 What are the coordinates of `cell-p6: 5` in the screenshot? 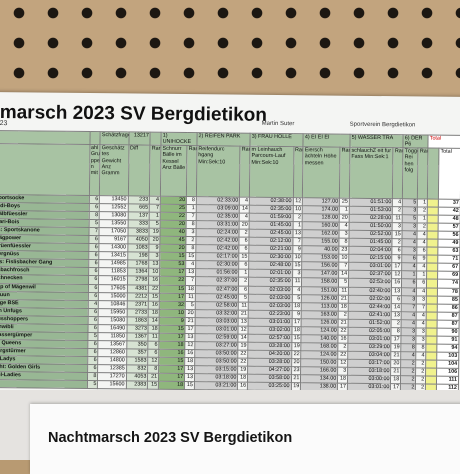 It's located at (410, 202).